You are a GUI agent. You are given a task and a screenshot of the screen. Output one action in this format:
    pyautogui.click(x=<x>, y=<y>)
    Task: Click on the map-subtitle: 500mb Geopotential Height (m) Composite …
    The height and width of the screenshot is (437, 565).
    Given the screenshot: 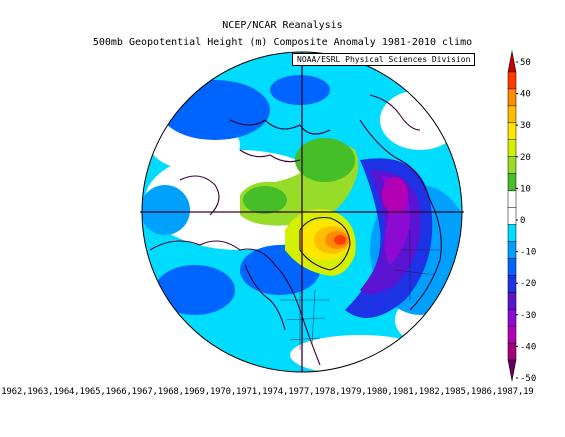 What is the action you would take?
    pyautogui.click(x=282, y=42)
    